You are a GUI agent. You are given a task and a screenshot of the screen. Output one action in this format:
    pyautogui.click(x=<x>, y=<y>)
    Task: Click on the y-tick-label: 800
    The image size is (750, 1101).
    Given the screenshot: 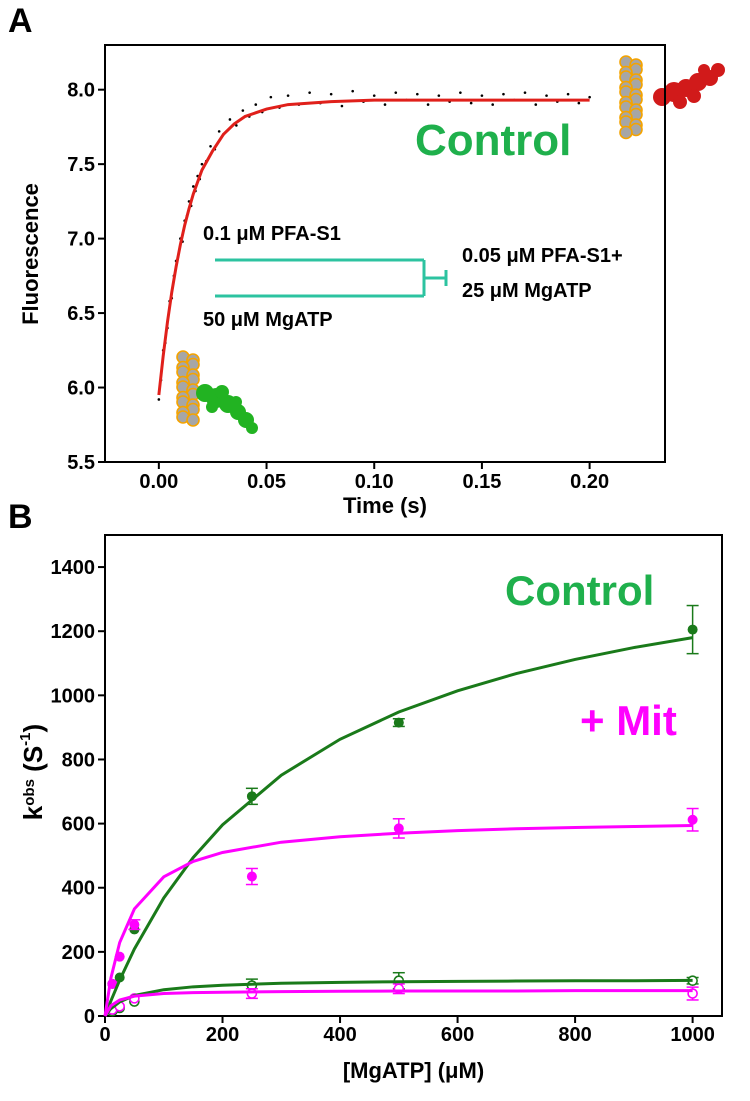 What is the action you would take?
    pyautogui.click(x=78, y=760)
    